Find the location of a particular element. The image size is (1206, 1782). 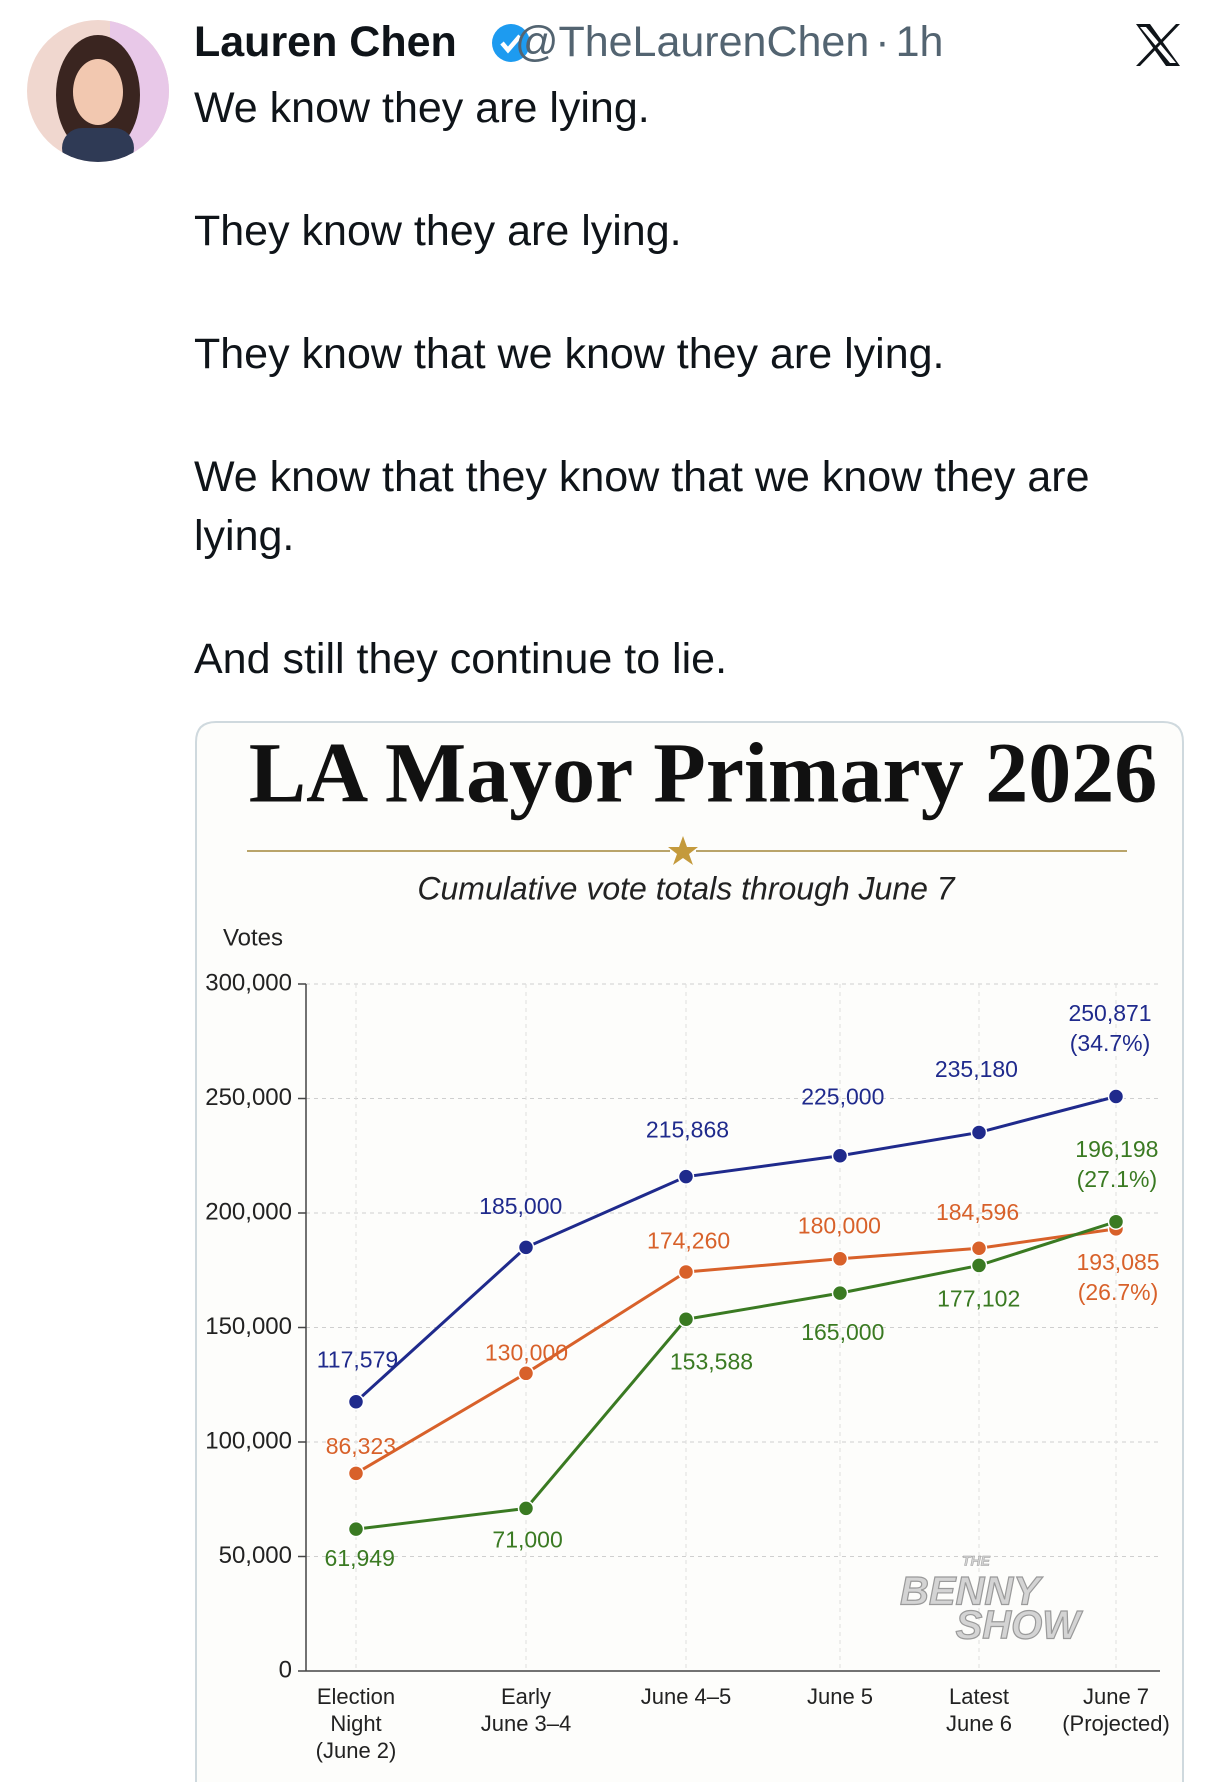

star is located at coordinates (683, 850).